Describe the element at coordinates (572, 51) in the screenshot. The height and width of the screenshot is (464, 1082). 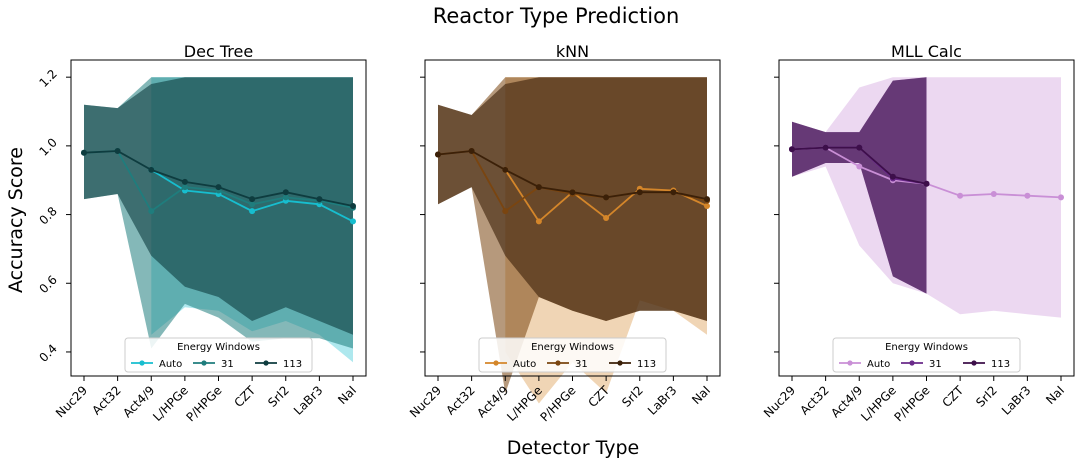
I see `subplot-title: kNN` at that location.